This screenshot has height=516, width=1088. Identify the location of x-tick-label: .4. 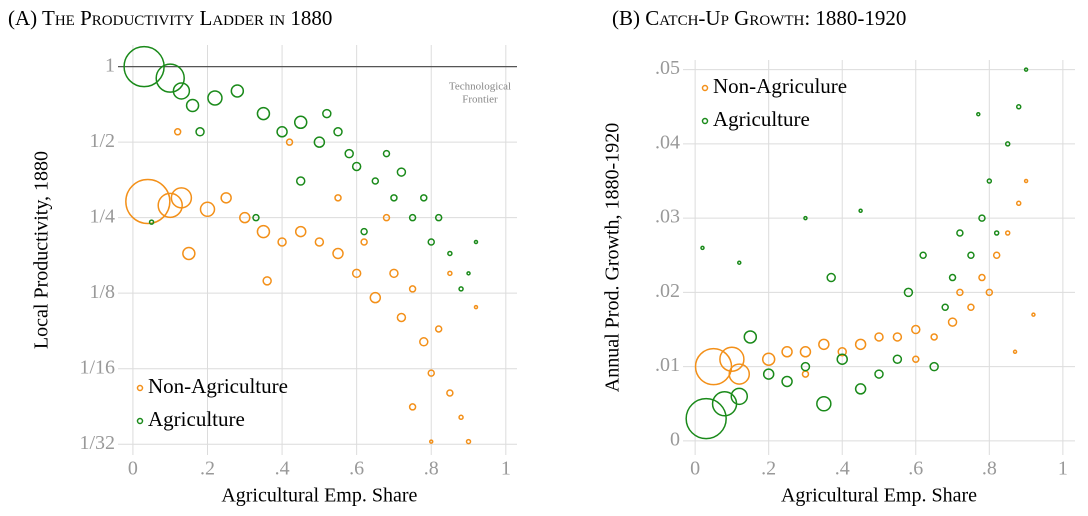
(282, 469).